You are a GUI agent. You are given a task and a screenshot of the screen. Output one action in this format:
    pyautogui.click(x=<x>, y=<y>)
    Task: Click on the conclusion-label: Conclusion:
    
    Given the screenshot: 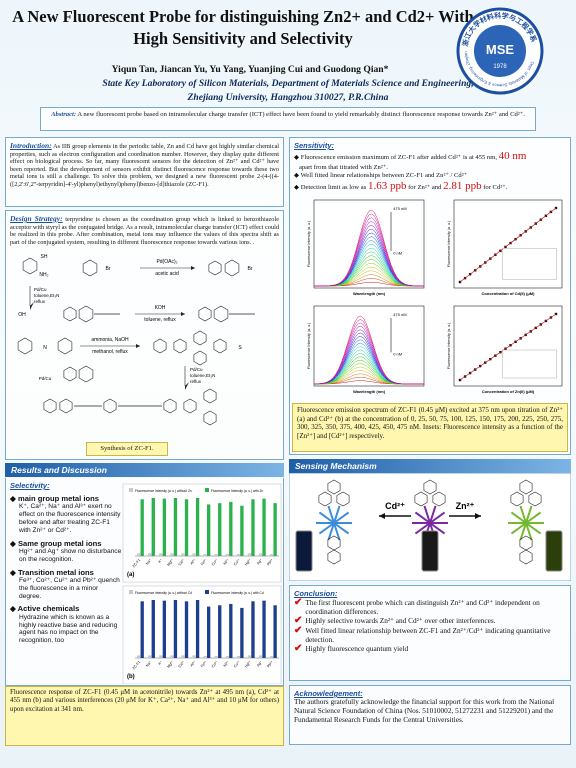 What is the action you would take?
    pyautogui.click(x=316, y=593)
    